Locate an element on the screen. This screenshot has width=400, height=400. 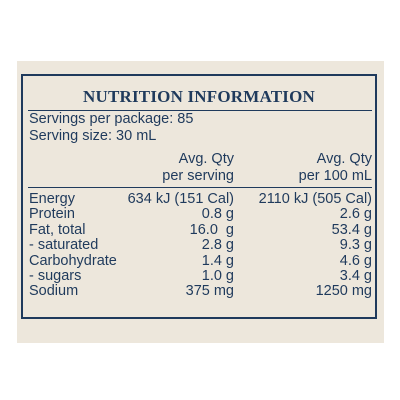
column-header-per-100ml-line1: Avg. Qty is located at coordinates (344, 159).